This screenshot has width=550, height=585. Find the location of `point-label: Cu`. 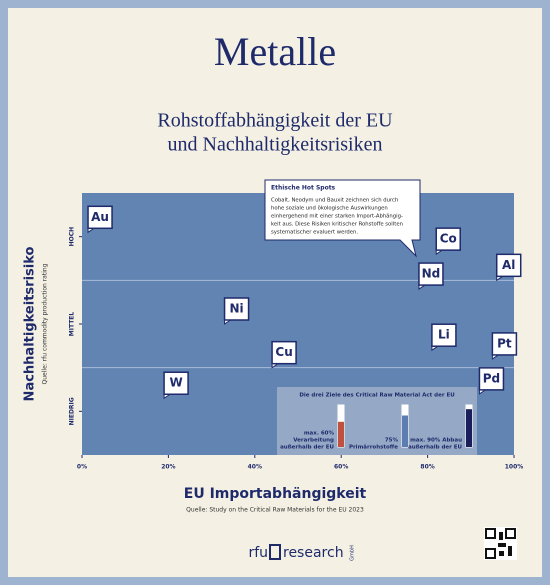

point-label: Cu is located at coordinates (283, 352).